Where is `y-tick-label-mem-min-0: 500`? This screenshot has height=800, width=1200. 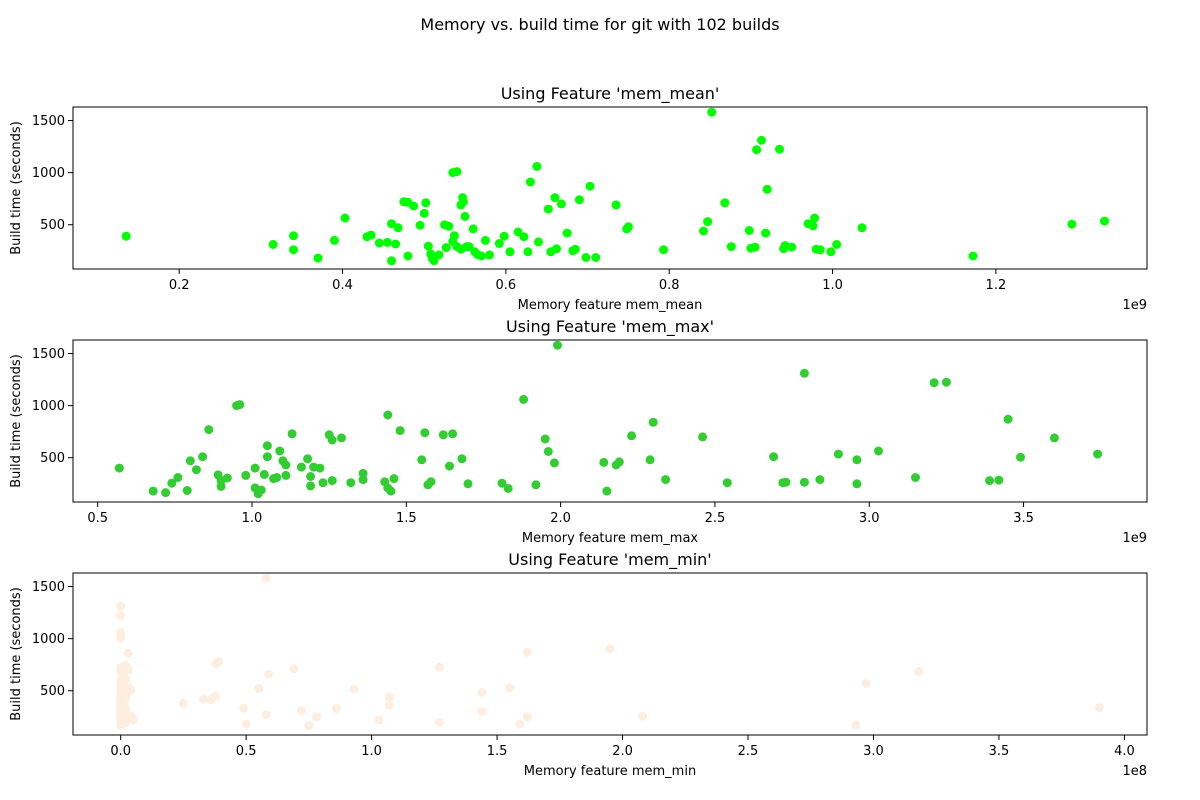 y-tick-label-mem-min-0: 500 is located at coordinates (52, 691).